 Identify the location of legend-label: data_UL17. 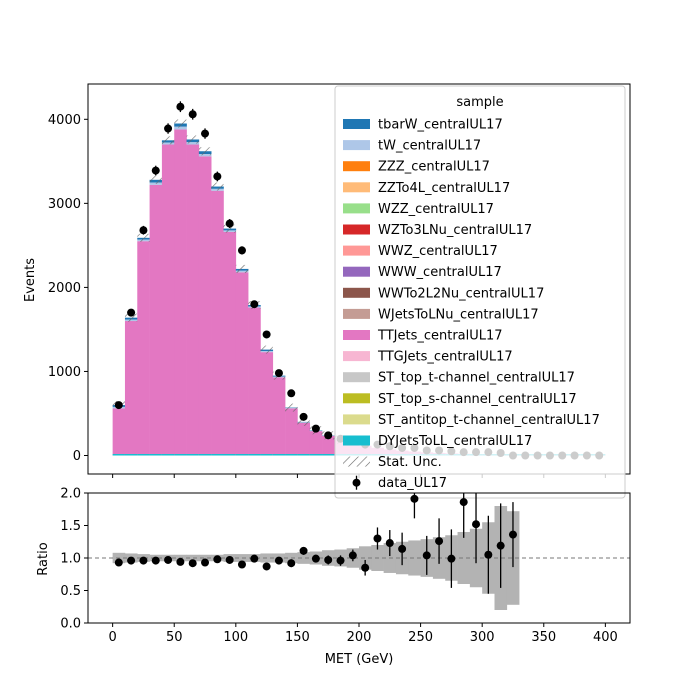
(412, 483).